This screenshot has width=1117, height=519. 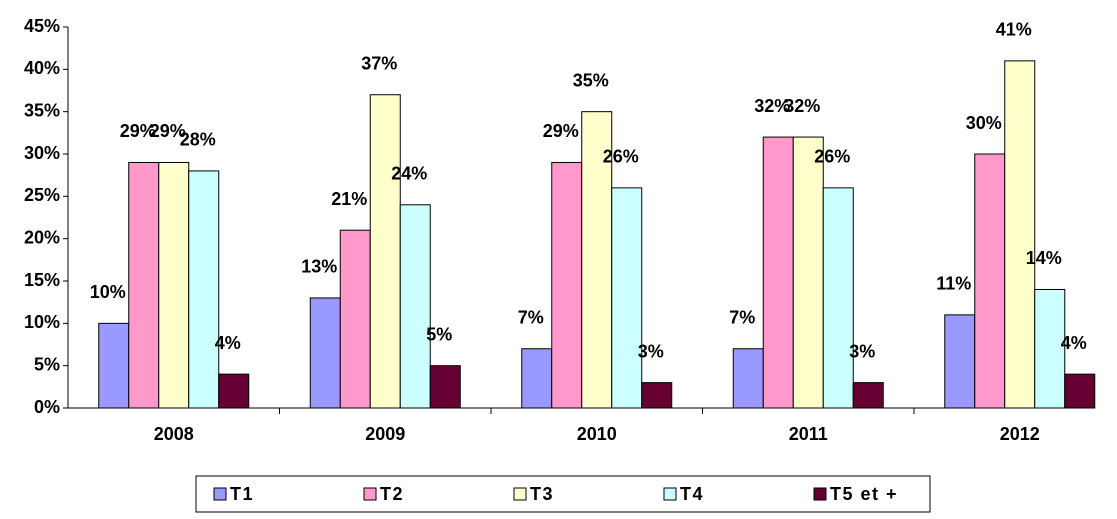 I want to click on value-label: 35%, so click(x=591, y=80).